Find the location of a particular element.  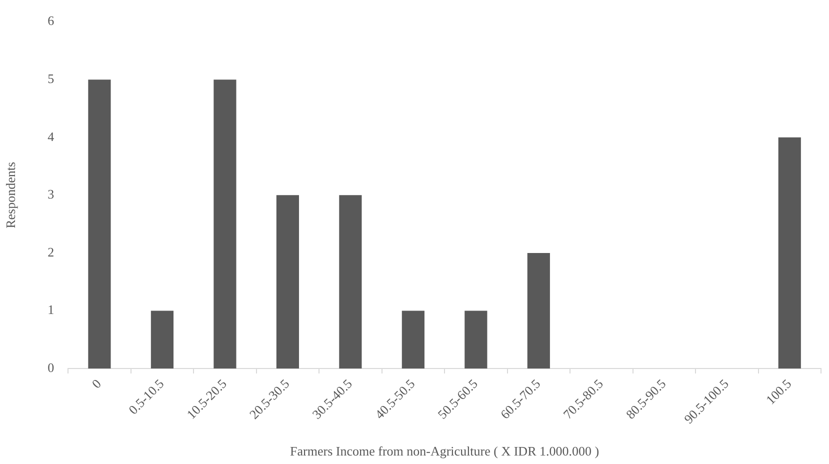

y-axis-title: Respondents is located at coordinates (10, 195).